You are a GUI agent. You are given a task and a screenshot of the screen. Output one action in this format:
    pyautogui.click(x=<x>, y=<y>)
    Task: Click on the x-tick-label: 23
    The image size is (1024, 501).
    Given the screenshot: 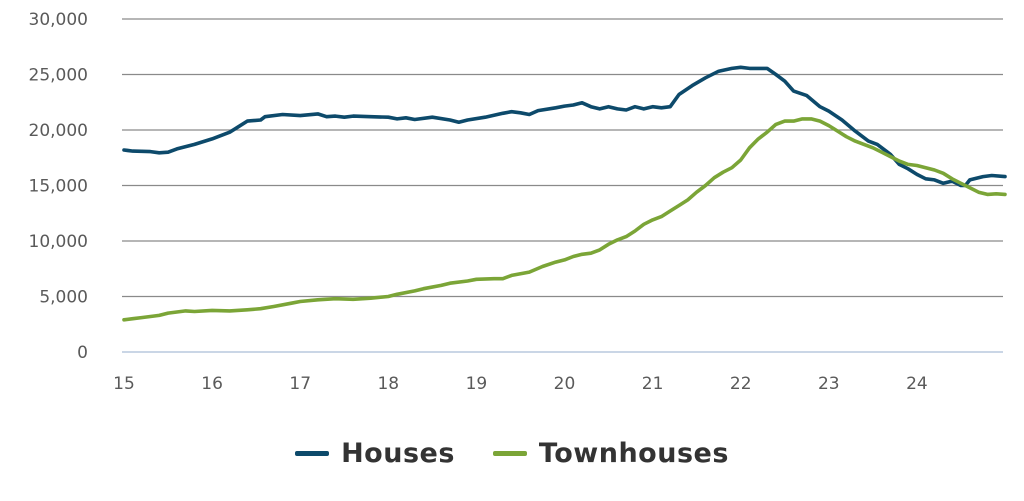 What is the action you would take?
    pyautogui.click(x=829, y=384)
    